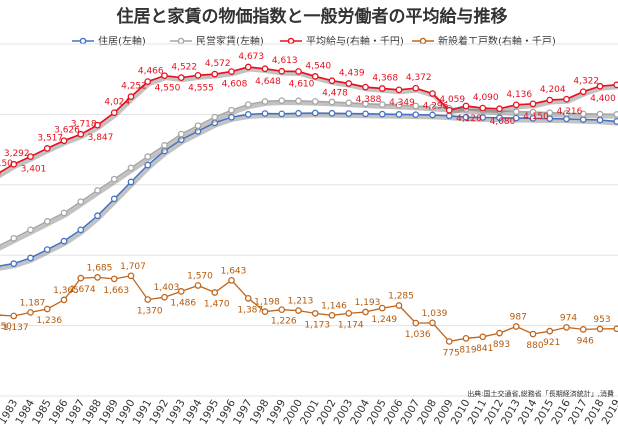 The width and height of the screenshot is (618, 440). Describe the element at coordinates (435, 314) in the screenshot. I see `starts-data-label: 1,039` at that location.